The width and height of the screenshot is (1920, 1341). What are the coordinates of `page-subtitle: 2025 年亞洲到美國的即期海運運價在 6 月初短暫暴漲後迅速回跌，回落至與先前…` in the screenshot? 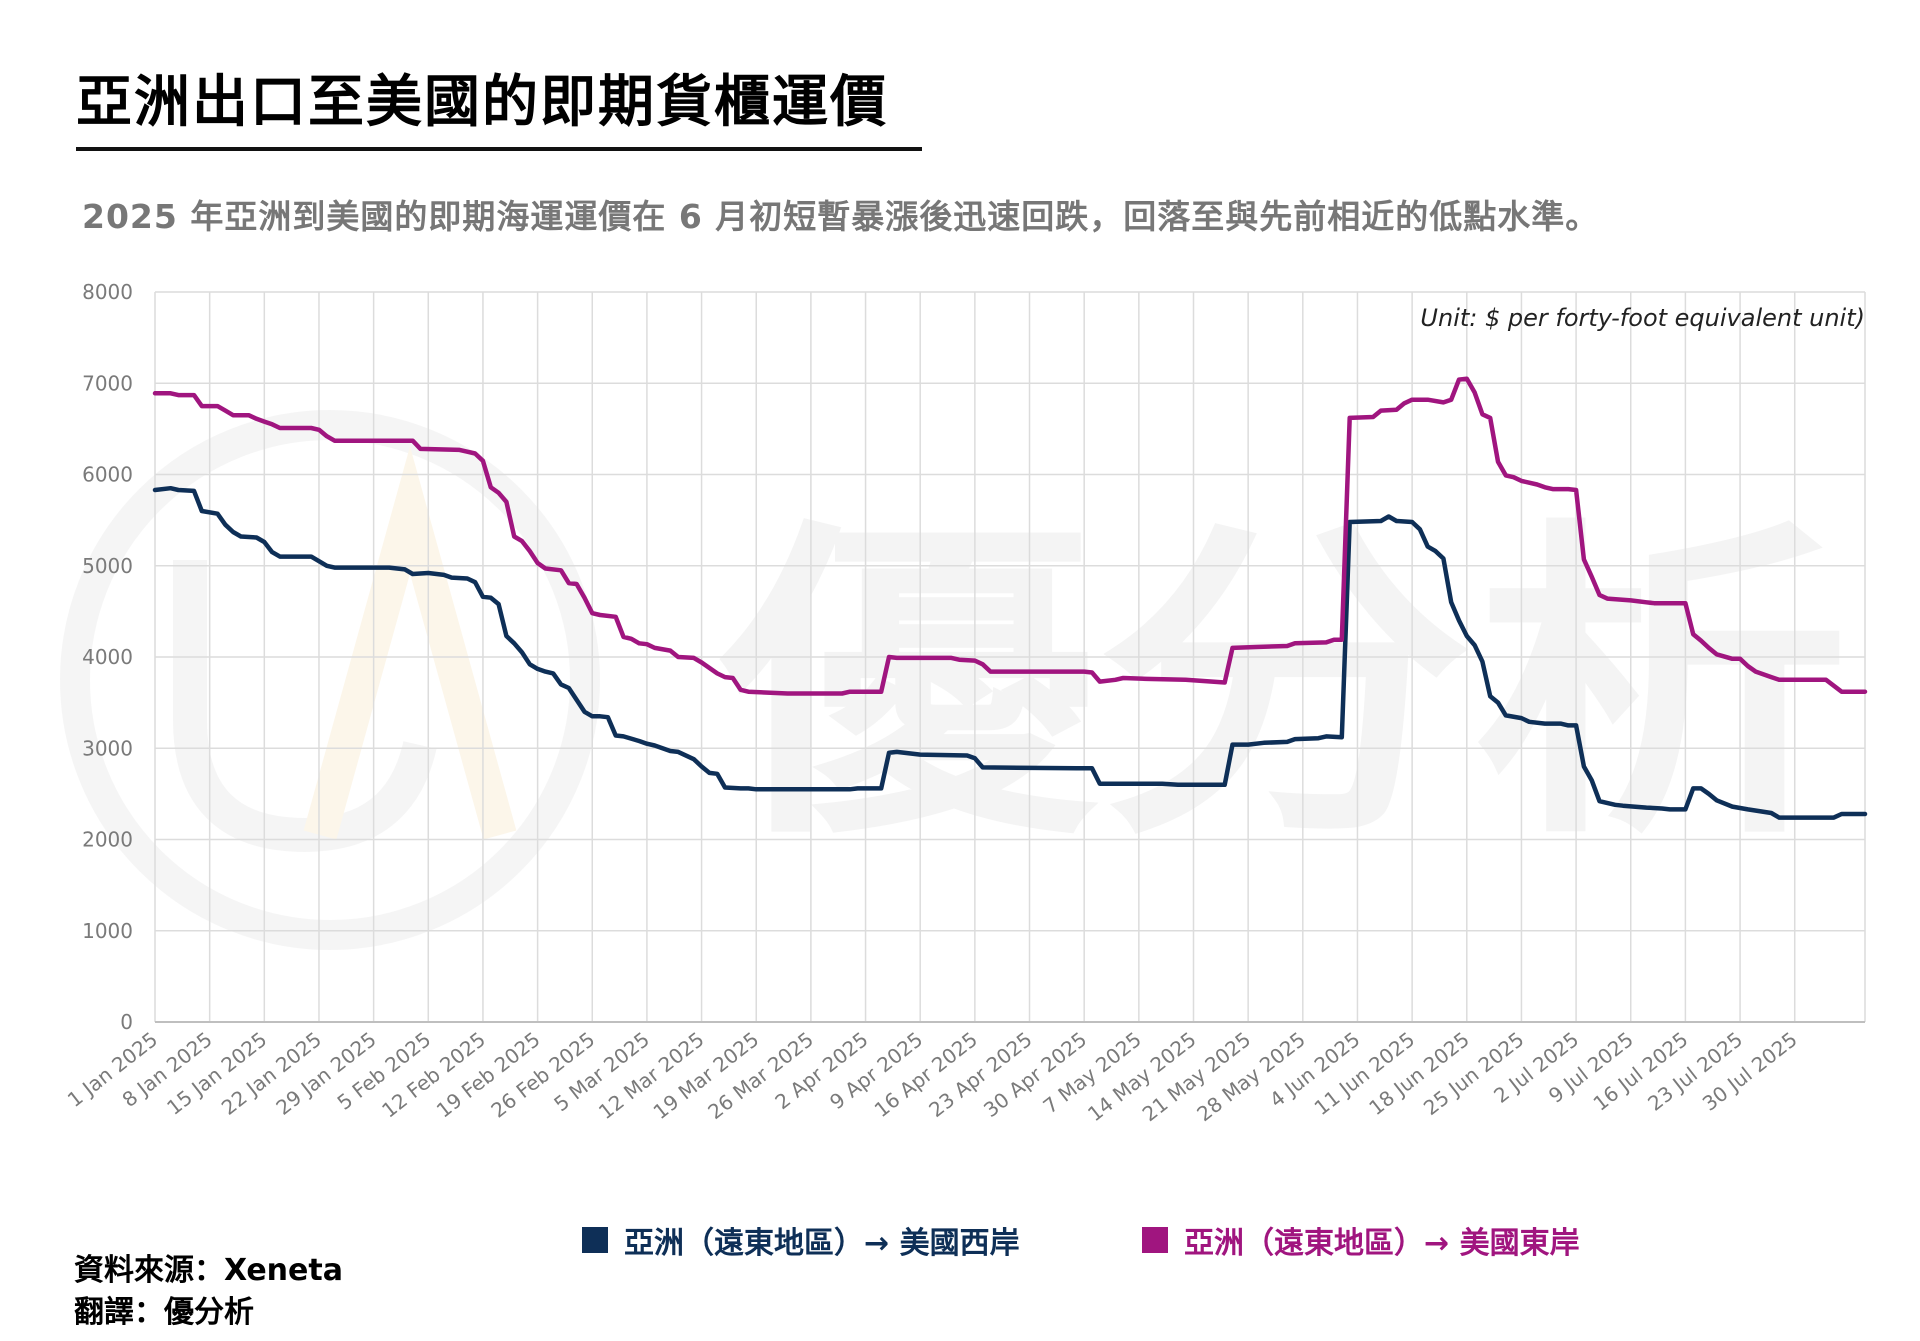 It's located at (841, 216).